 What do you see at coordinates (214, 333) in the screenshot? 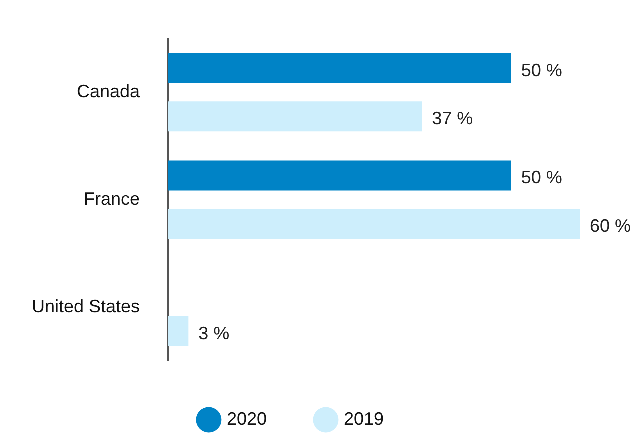
I see `data-label: 3 %` at bounding box center [214, 333].